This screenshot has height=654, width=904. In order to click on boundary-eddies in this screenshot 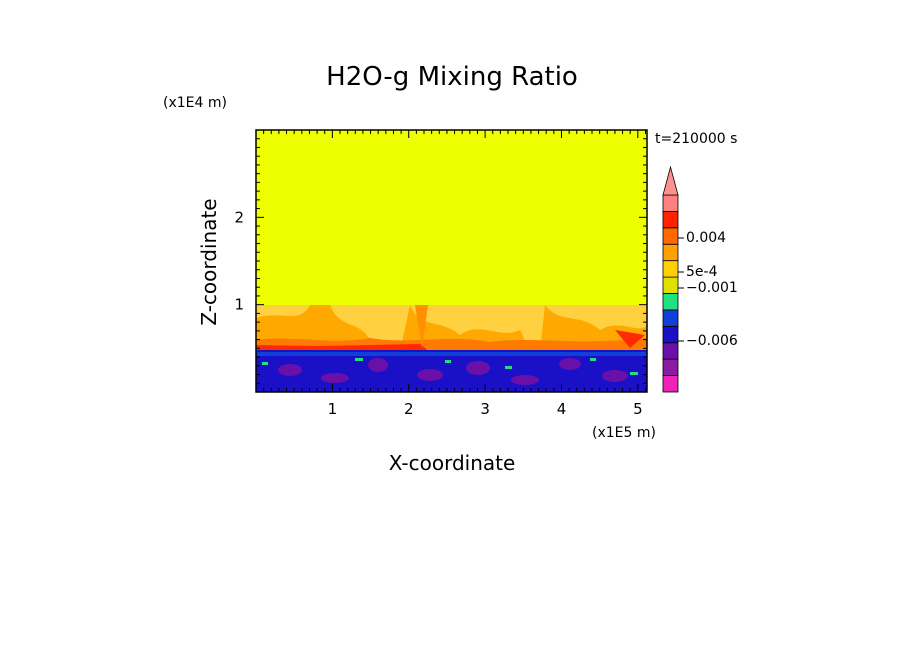, I will do `click(453, 371)`.